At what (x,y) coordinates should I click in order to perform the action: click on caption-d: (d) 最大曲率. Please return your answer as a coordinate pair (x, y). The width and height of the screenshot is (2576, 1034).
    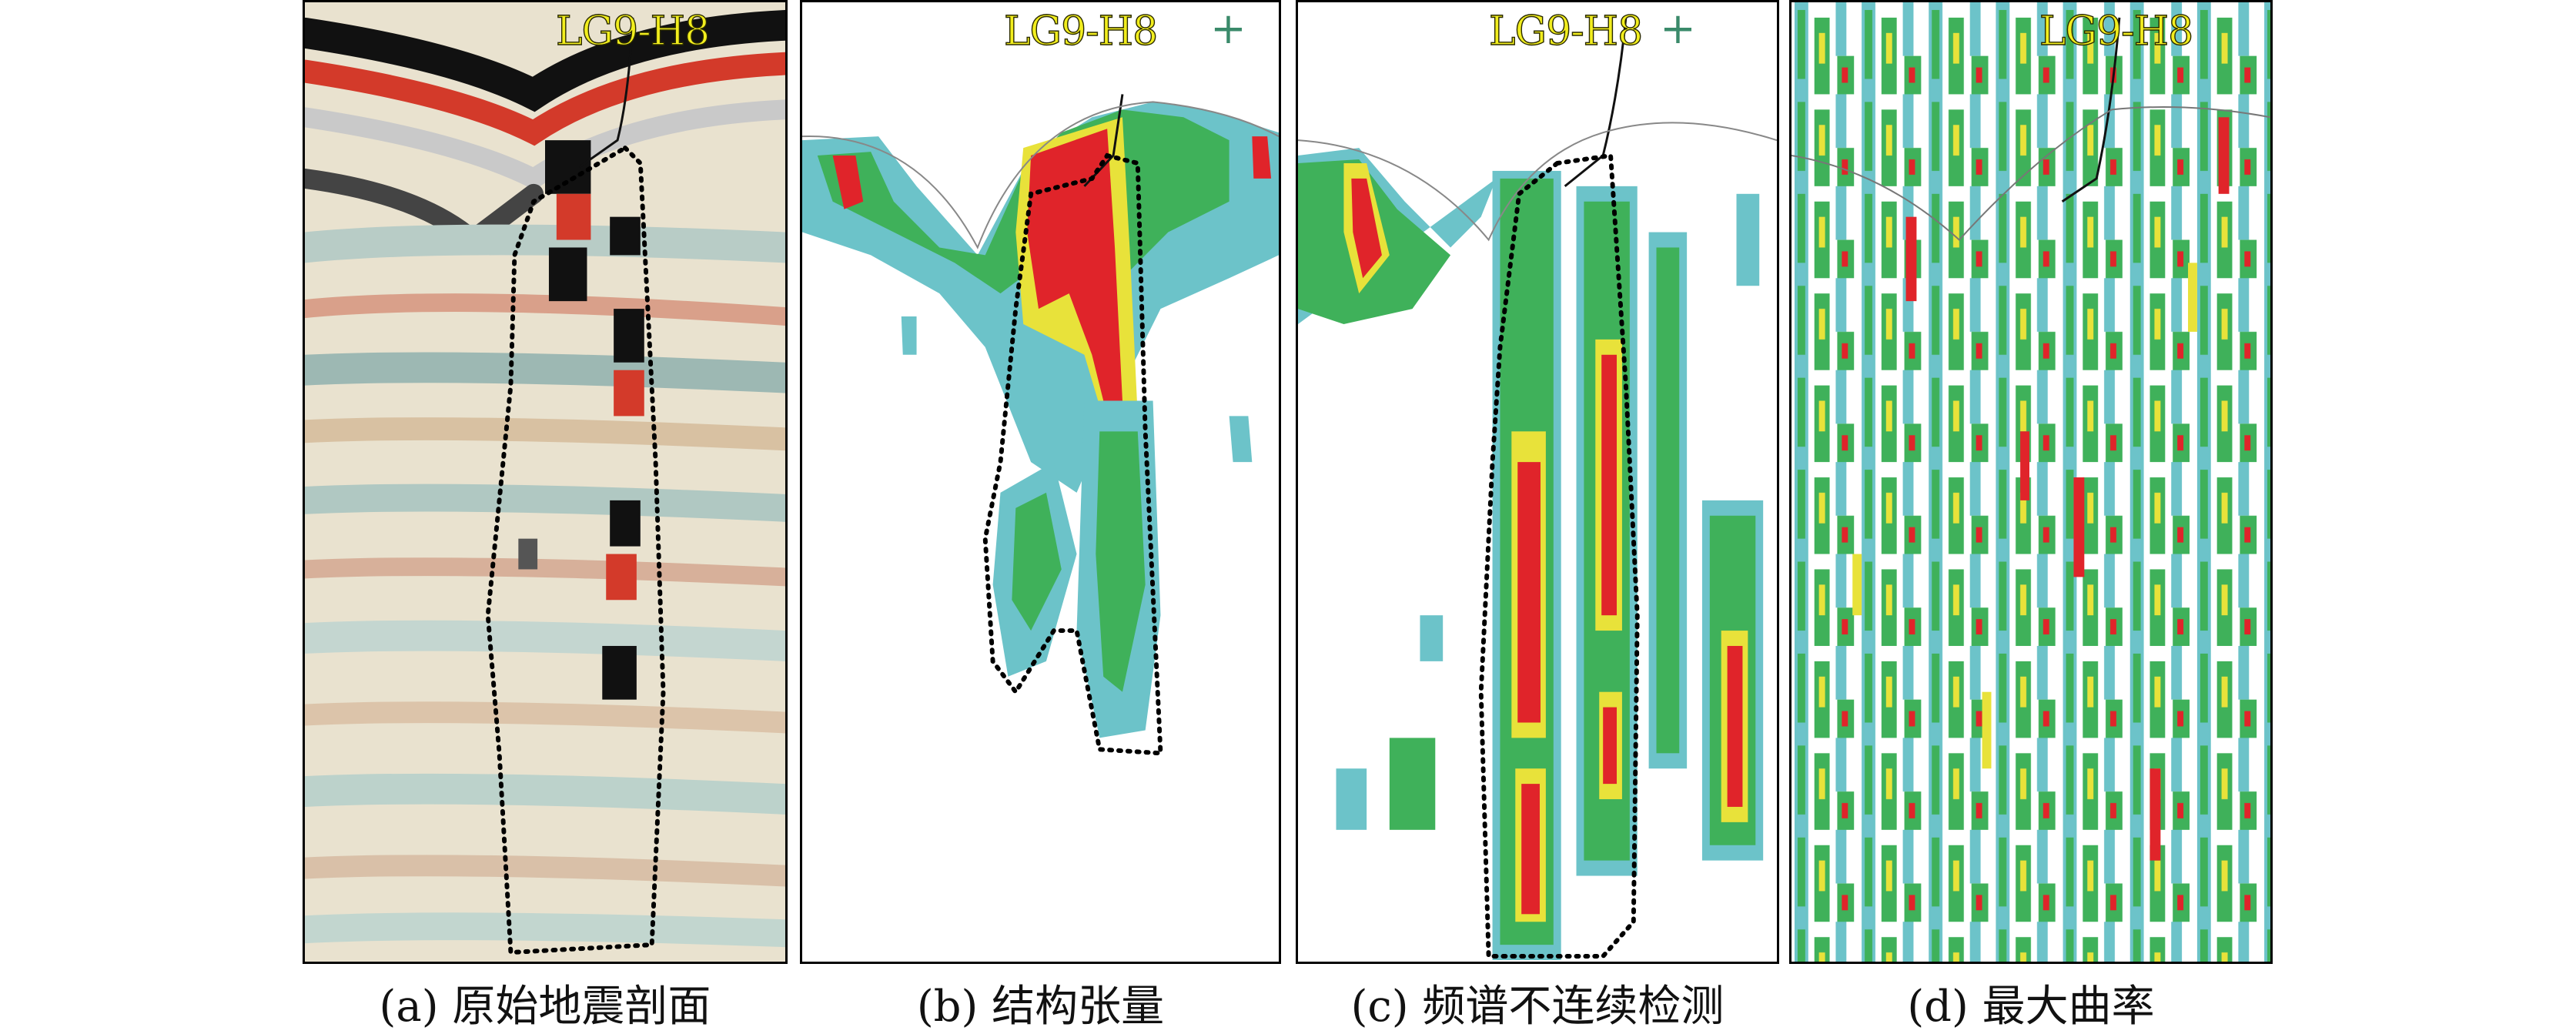
    Looking at the image, I should click on (2031, 1007).